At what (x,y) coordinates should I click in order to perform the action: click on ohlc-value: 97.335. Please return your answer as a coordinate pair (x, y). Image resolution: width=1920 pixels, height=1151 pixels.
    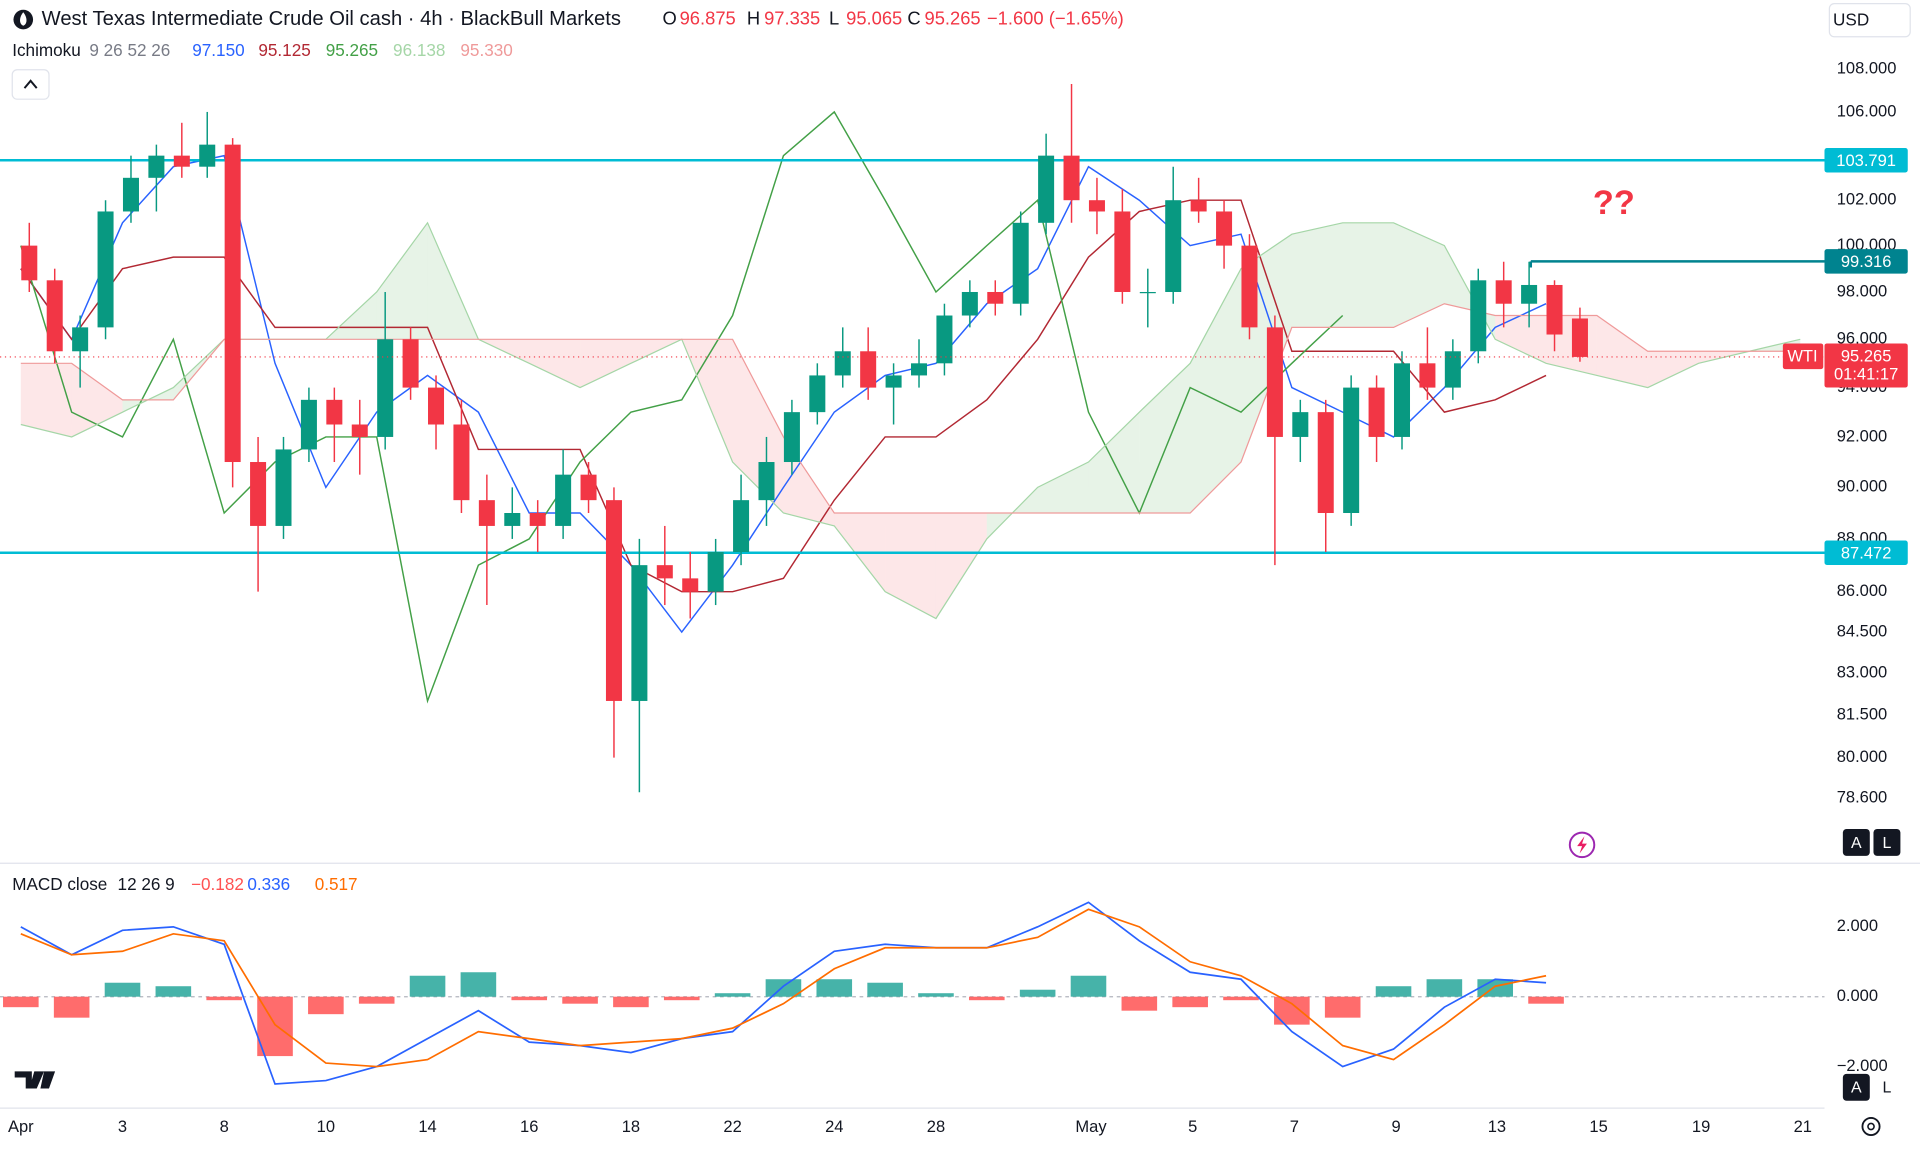
    Looking at the image, I should click on (792, 17).